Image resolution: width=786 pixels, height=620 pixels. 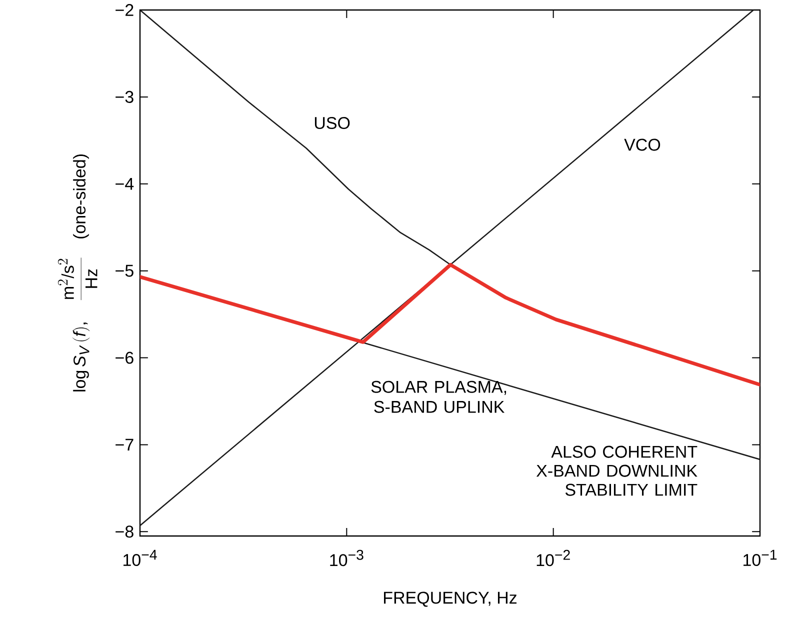 What do you see at coordinates (78, 273) in the screenshot?
I see `y-axis-title: $\log S_{V}\,(f),\quad \frac{\mathrm{m}^{2}/\mathrm{s}^{2}}{\mathrm{Hz}}\quad \mbox{(one-sided)}$` at bounding box center [78, 273].